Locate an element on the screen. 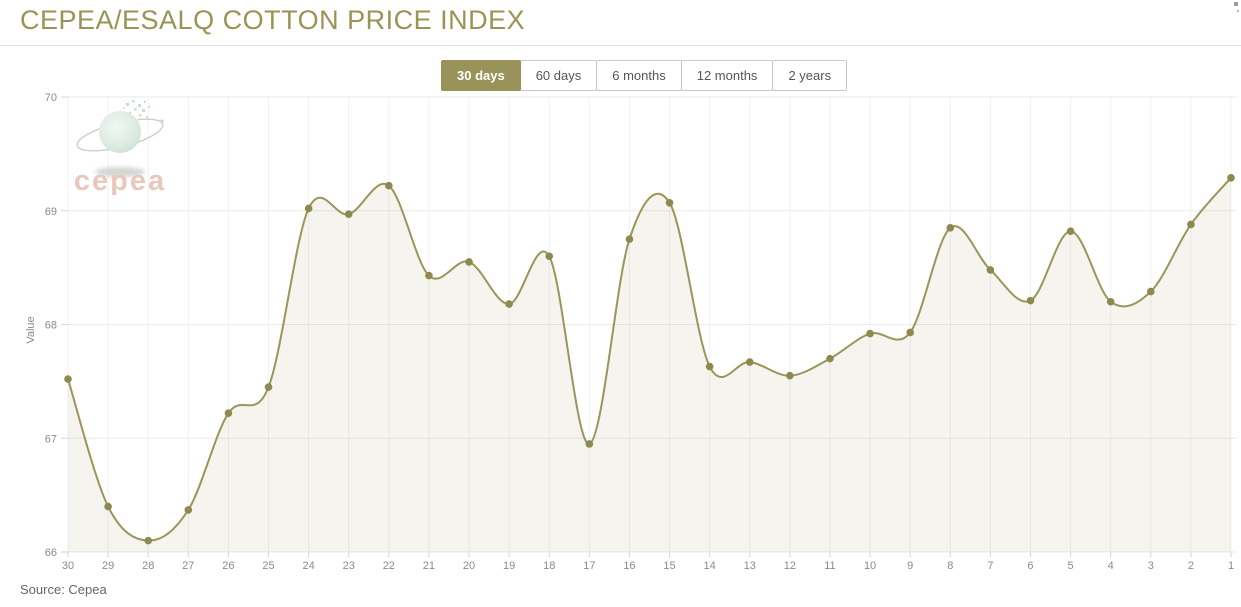 This screenshot has height=607, width=1241. period-tab-group: 30 days 60 days 6 months 12 months 2 years is located at coordinates (644, 75).